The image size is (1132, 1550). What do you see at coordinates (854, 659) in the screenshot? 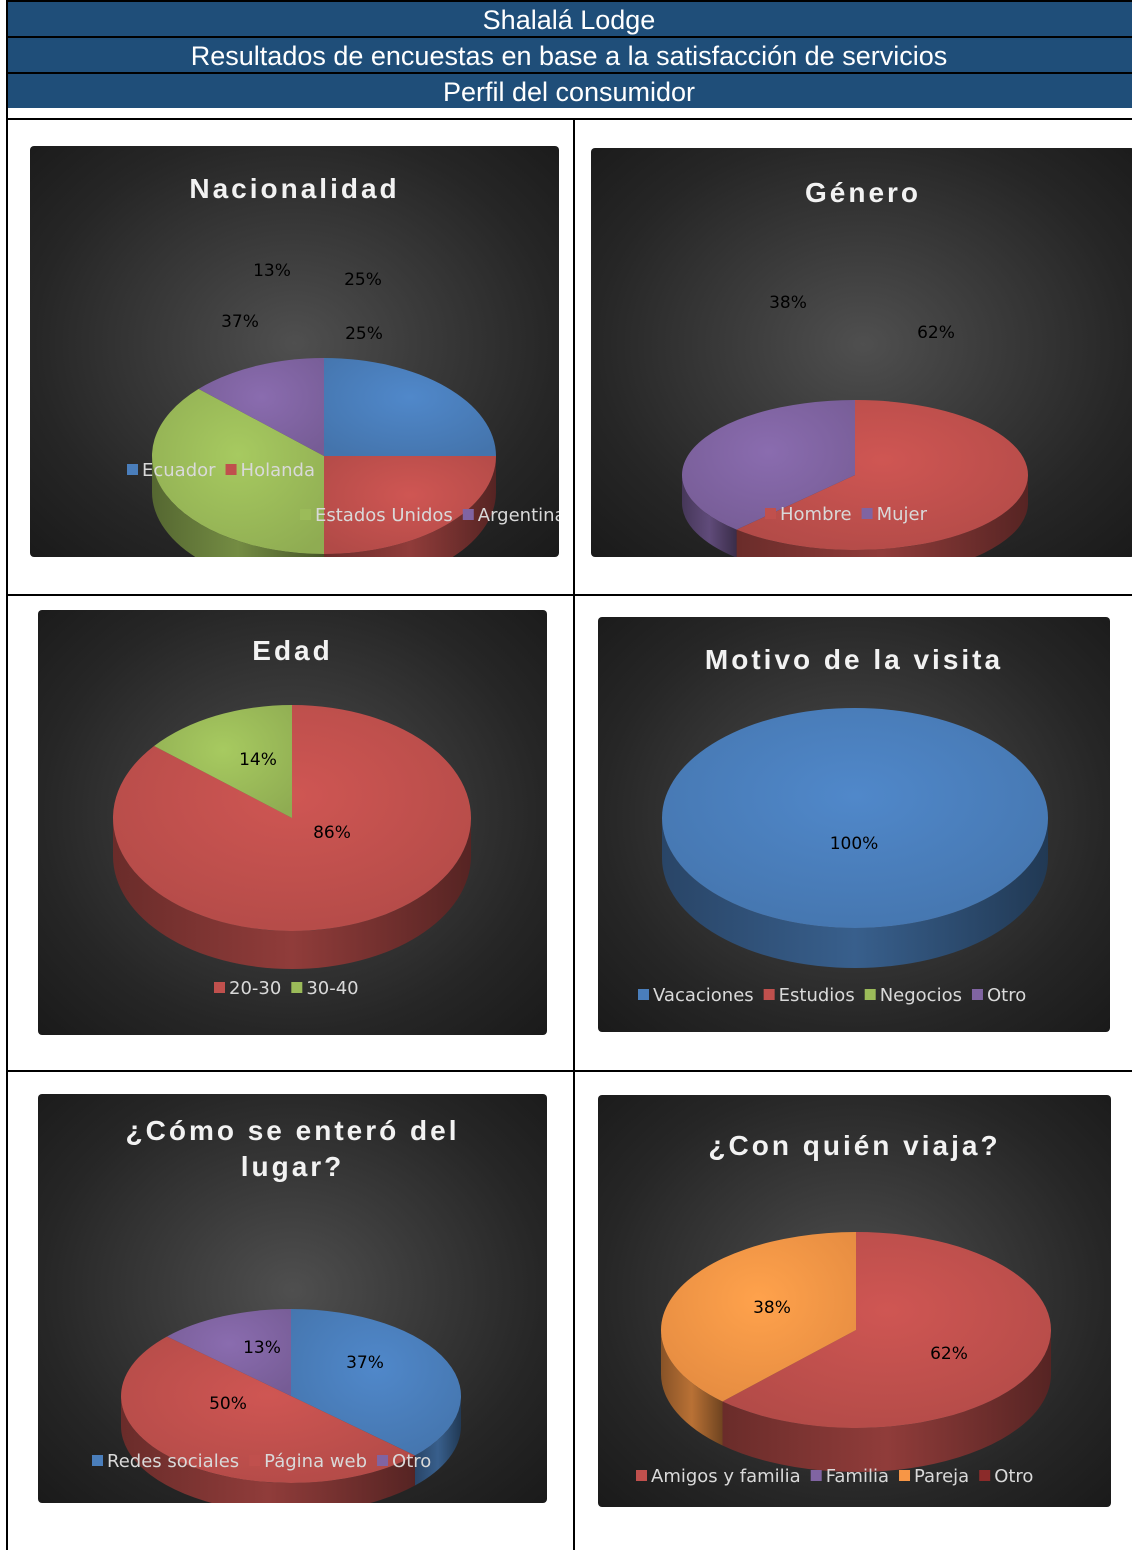
I see `chart-title: Motivo de la visita` at bounding box center [854, 659].